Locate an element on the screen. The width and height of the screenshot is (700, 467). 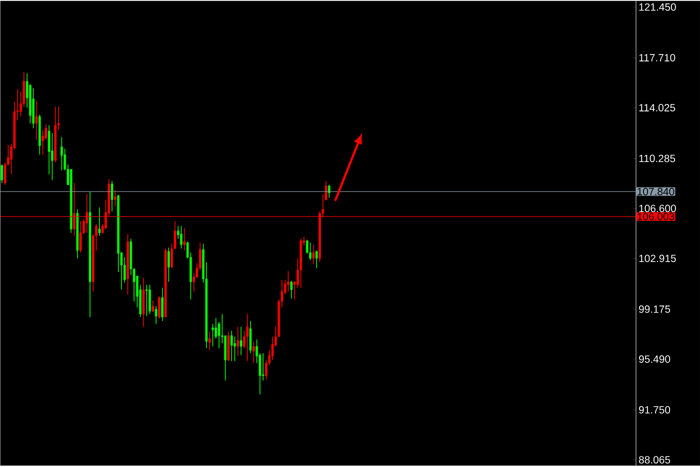
y-tick-label: 99.175 is located at coordinates (654, 309).